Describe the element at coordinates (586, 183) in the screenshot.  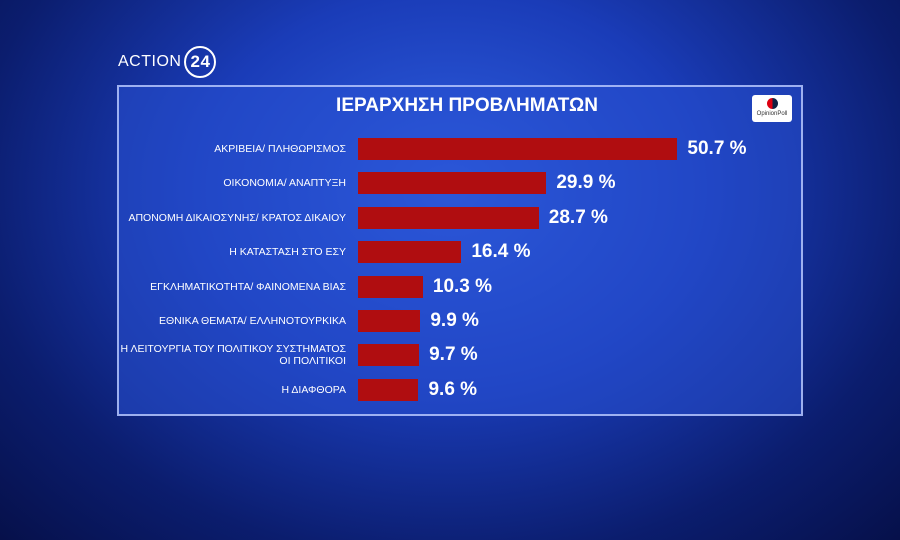
I see `value-label: 29.9 %` at that location.